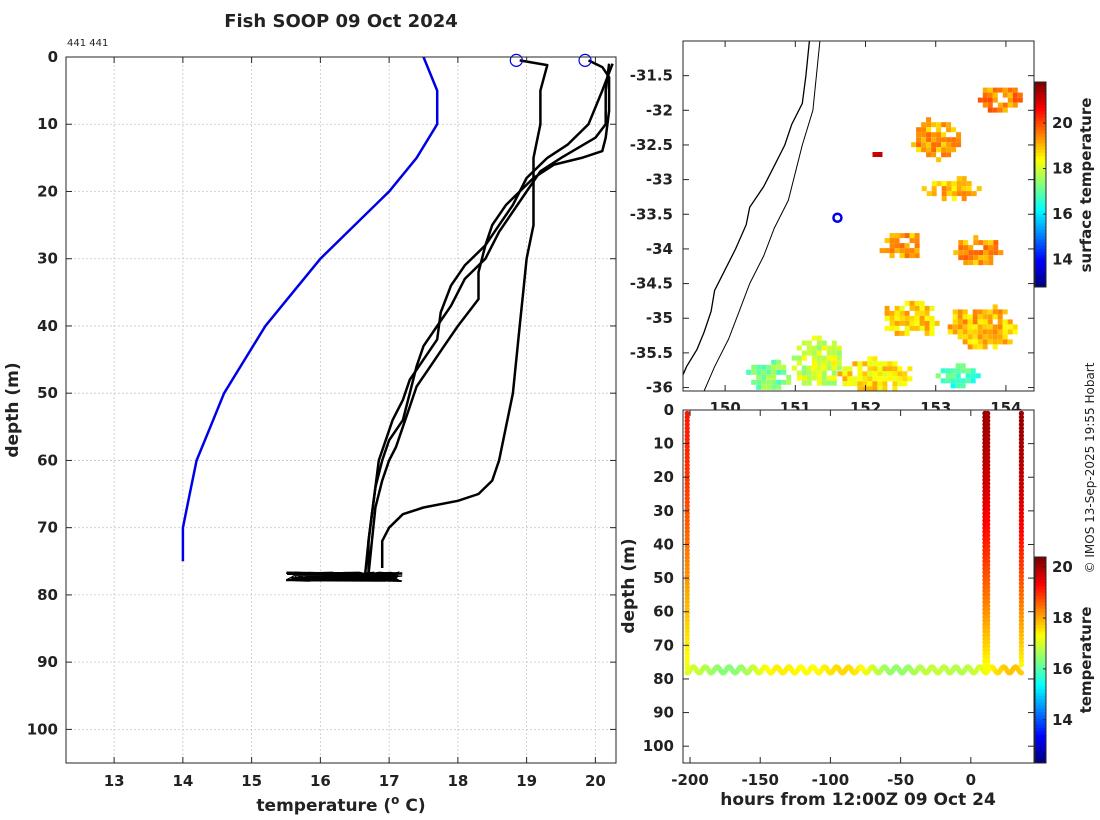 This screenshot has width=1100, height=820. I want to click on map-content, so click(853, 216).